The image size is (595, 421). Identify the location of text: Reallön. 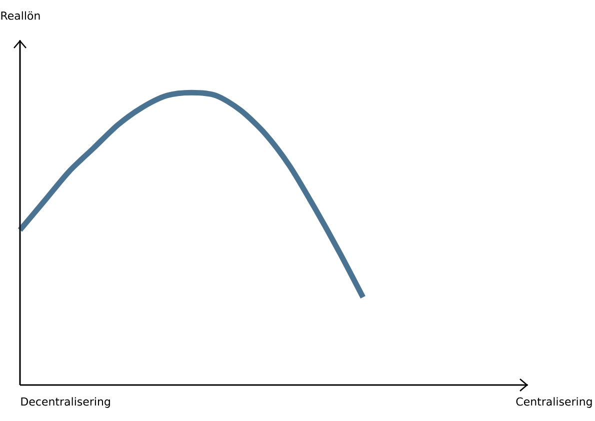
(20, 15).